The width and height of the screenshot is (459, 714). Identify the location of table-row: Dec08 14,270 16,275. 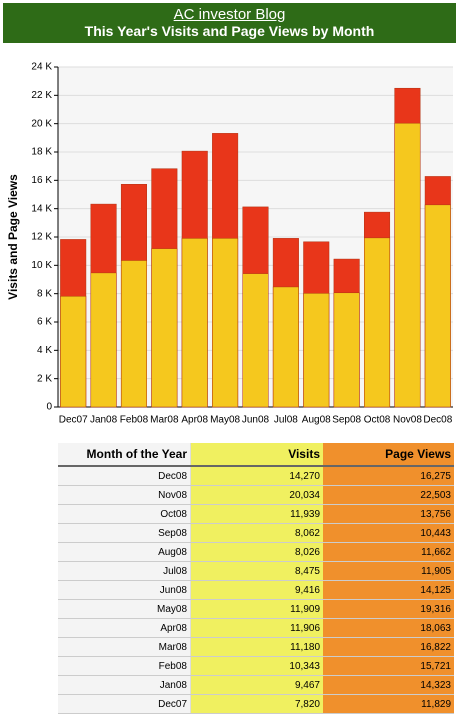
(256, 476).